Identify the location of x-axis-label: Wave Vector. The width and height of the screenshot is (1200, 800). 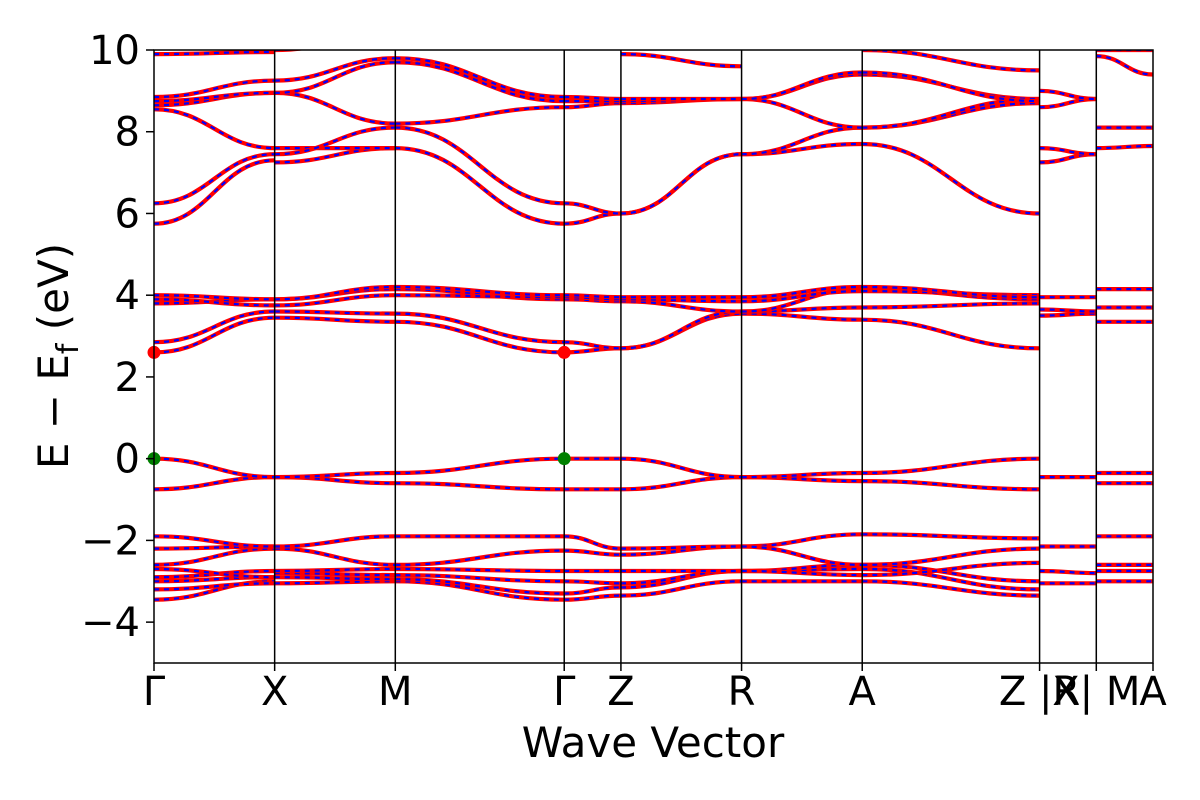
(653, 742).